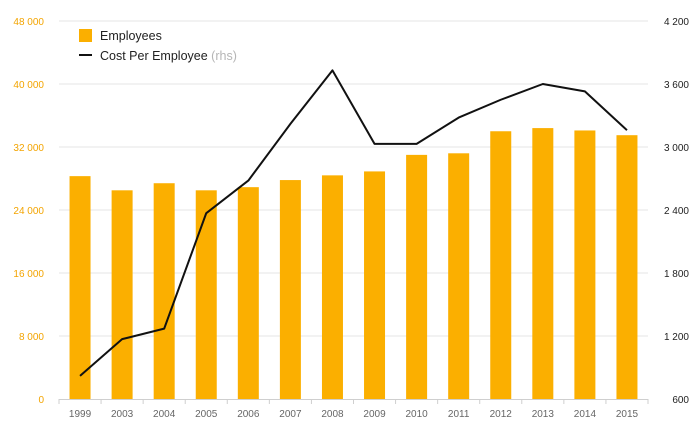 This screenshot has height=438, width=700. What do you see at coordinates (676, 274) in the screenshot?
I see `right-tick-label: 1 800` at bounding box center [676, 274].